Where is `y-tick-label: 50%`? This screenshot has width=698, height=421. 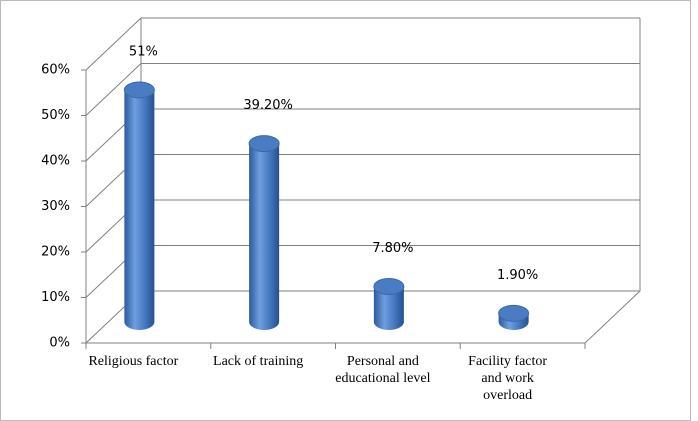 y-tick-label: 50% is located at coordinates (55, 115).